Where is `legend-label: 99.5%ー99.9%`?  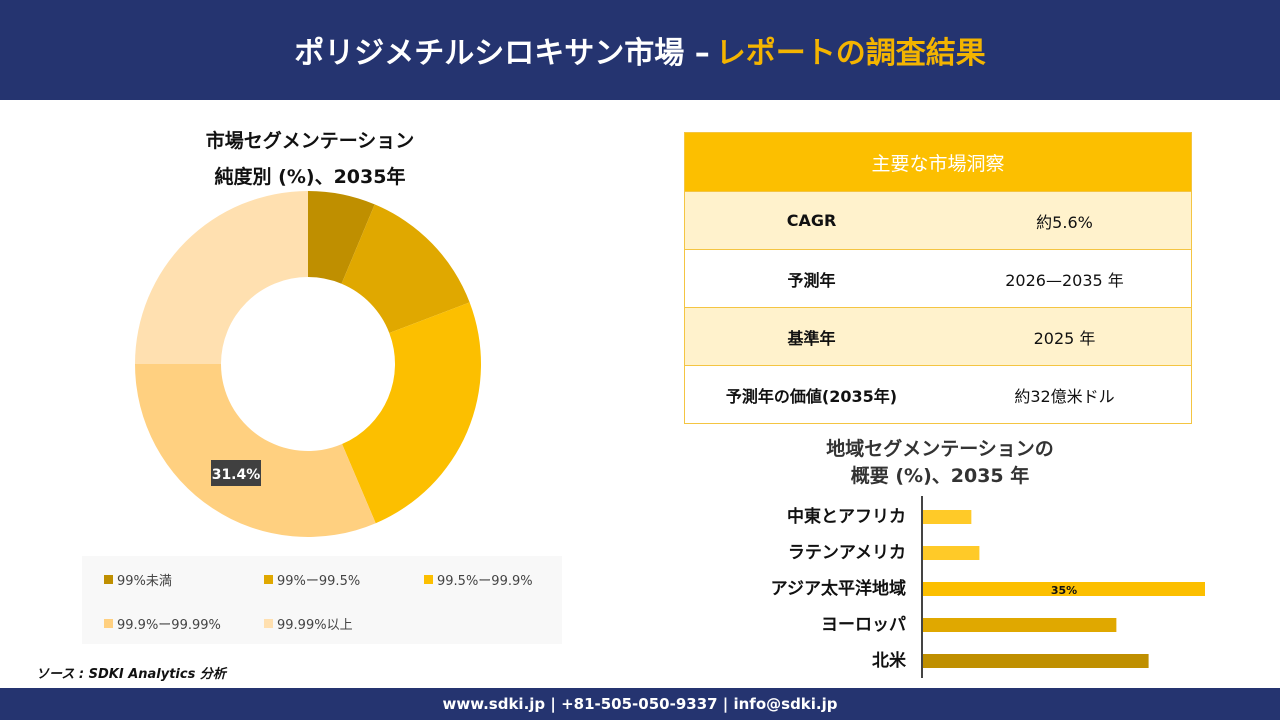
legend-label: 99.5%ー99.9% is located at coordinates (485, 581).